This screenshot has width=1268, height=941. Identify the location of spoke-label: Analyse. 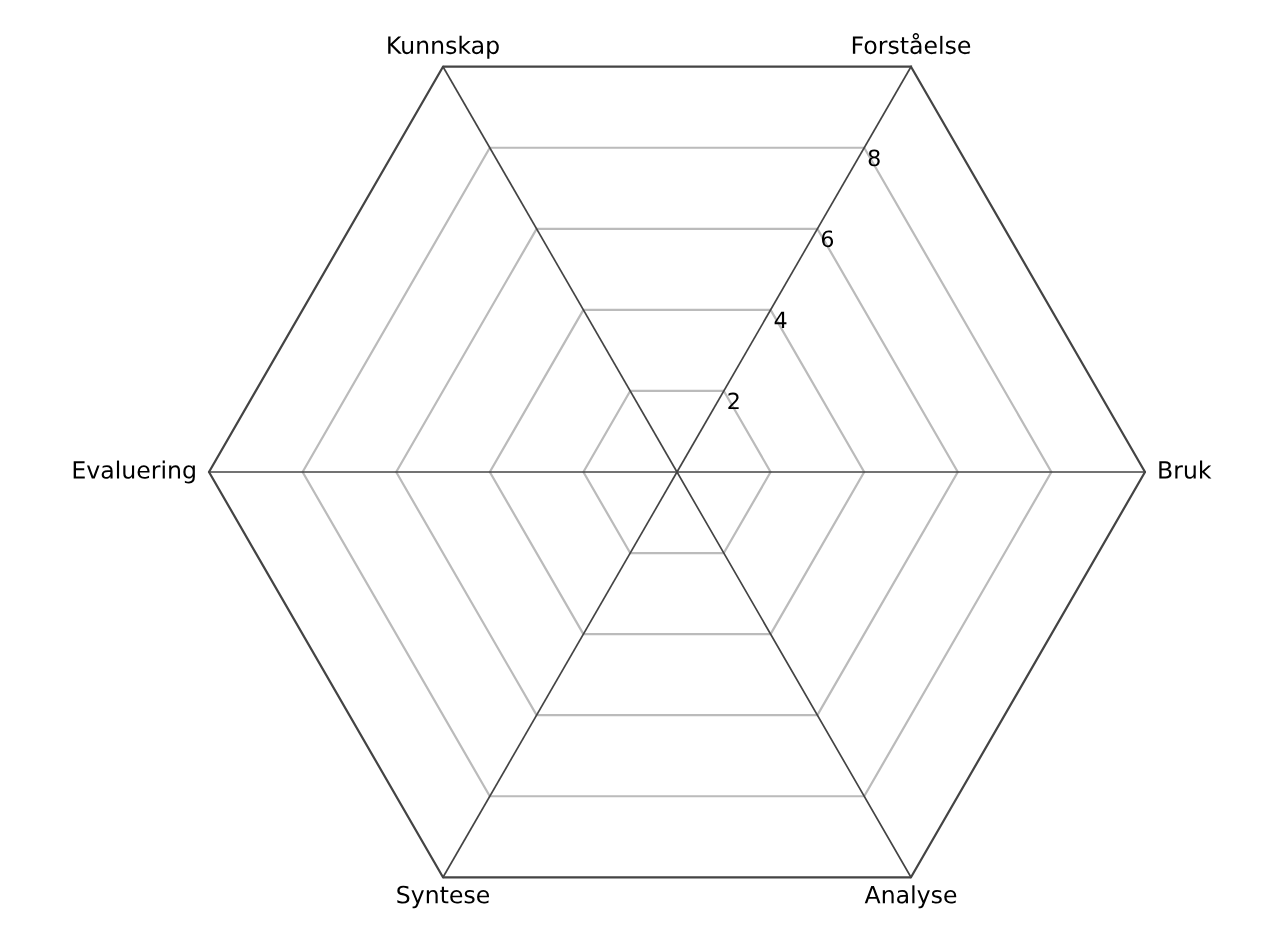
(910, 897).